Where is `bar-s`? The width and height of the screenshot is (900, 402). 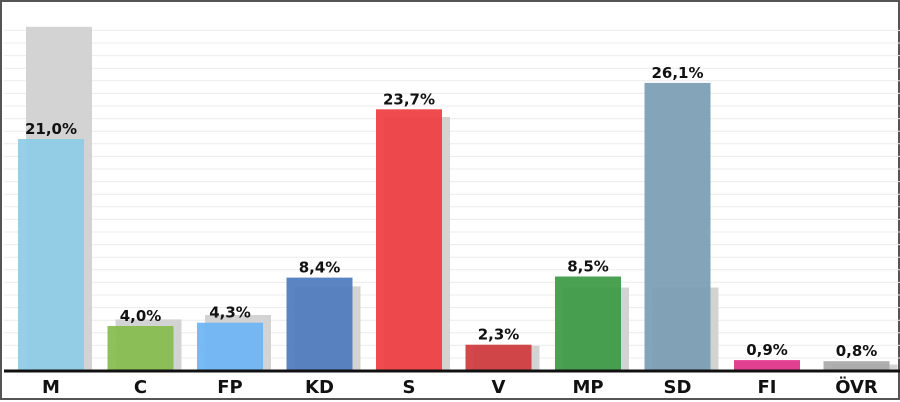 bar-s is located at coordinates (409, 240).